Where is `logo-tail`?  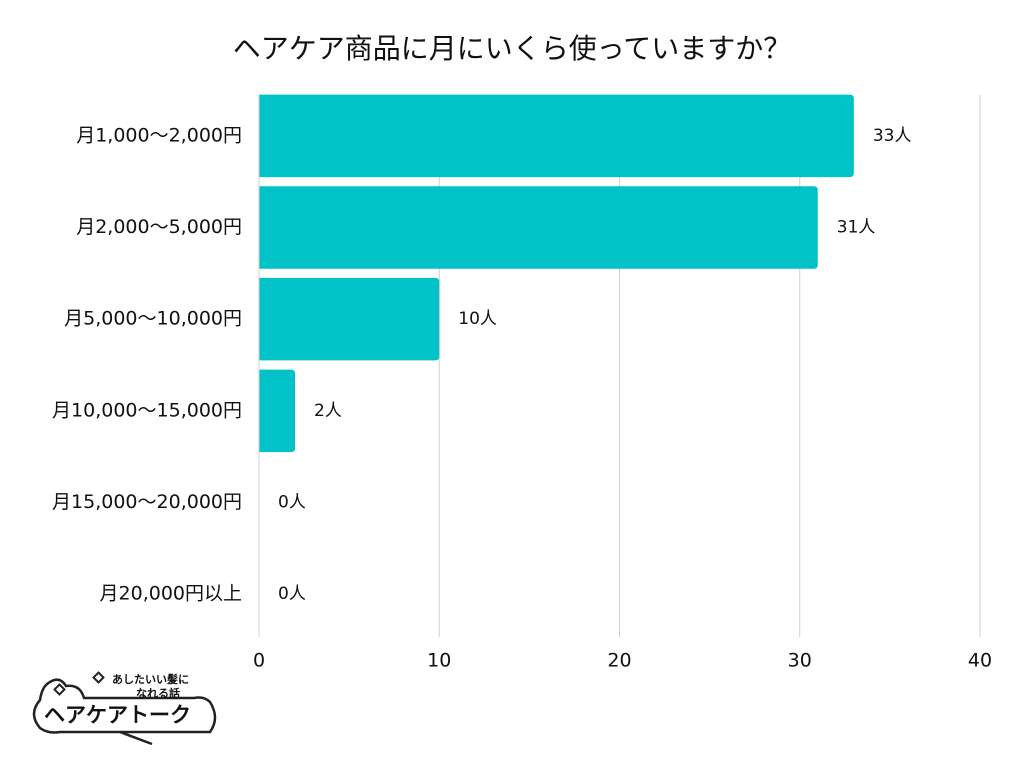
logo-tail is located at coordinates (136, 738).